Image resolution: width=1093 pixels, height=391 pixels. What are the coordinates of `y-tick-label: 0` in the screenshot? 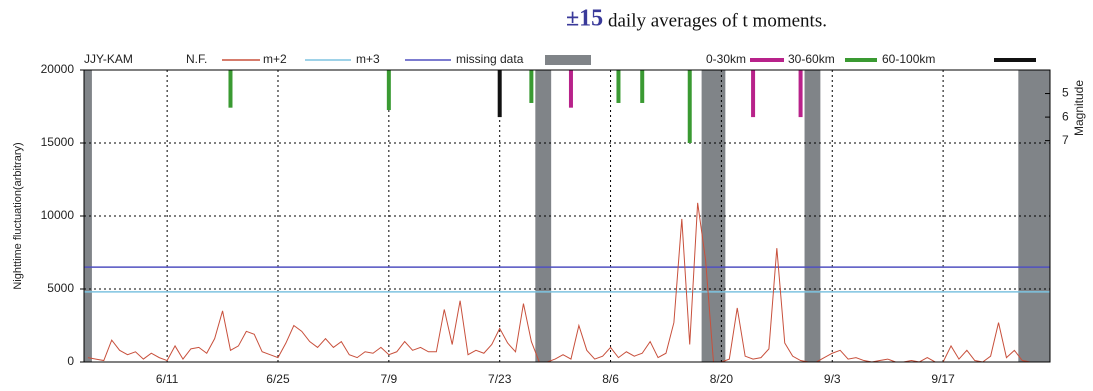 It's located at (70, 361).